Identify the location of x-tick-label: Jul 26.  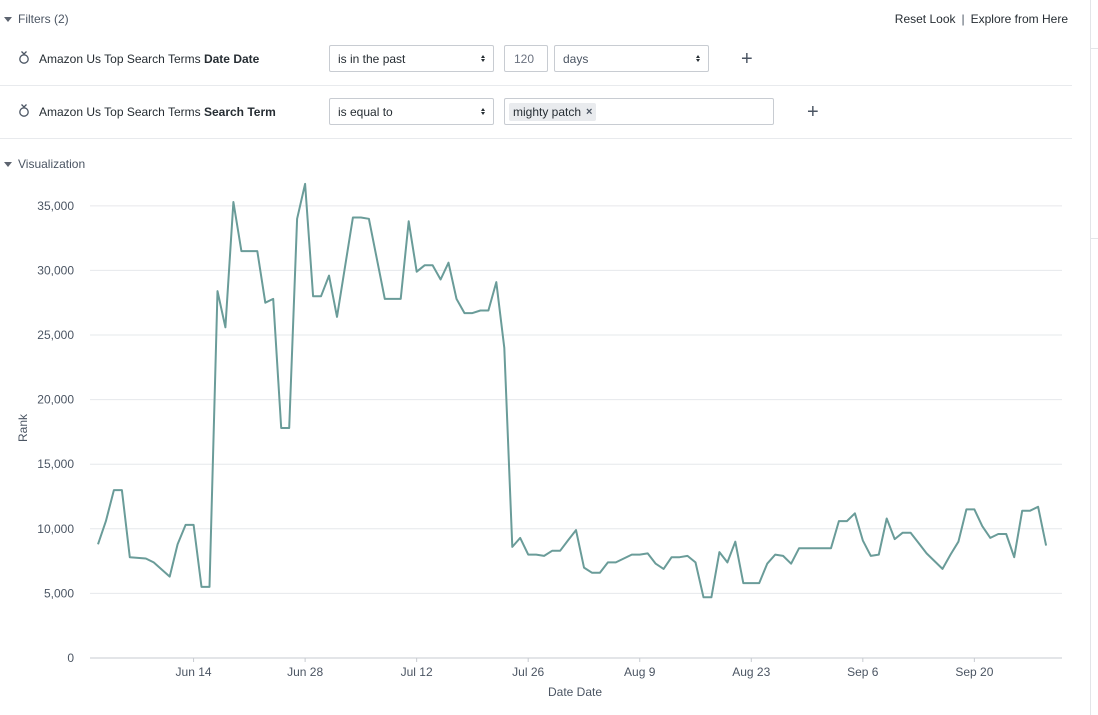
(528, 672).